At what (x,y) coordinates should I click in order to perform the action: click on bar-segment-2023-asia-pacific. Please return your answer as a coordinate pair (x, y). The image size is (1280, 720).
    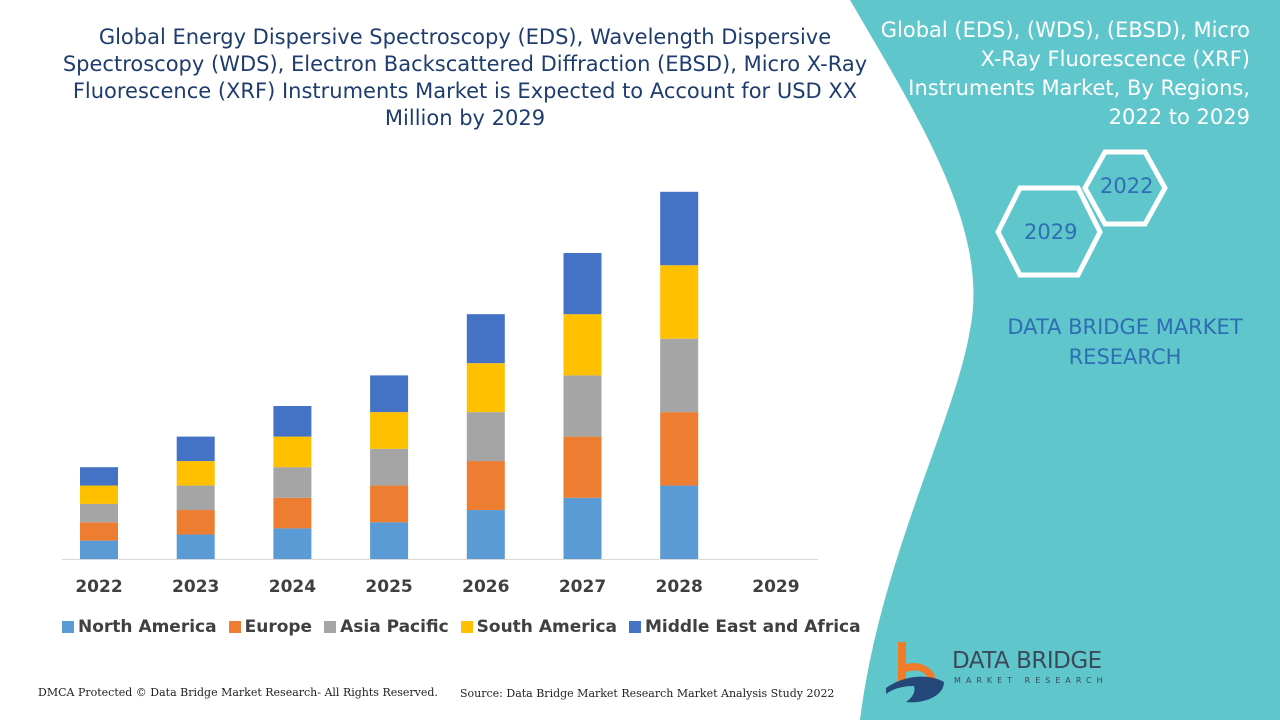
    Looking at the image, I should click on (195, 498).